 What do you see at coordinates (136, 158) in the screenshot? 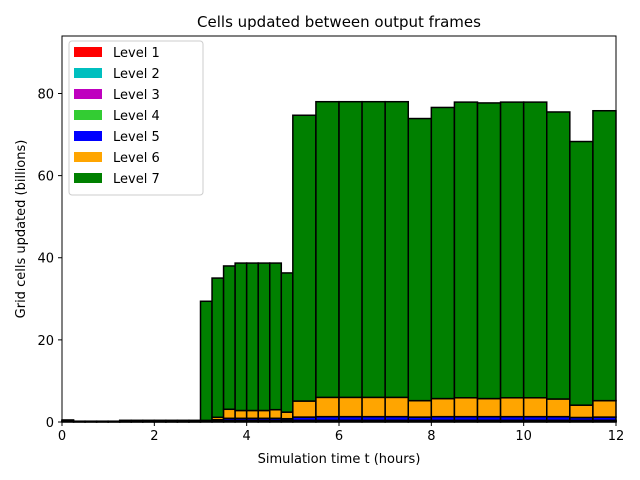
I see `legend-label-level-6: Level 6` at bounding box center [136, 158].